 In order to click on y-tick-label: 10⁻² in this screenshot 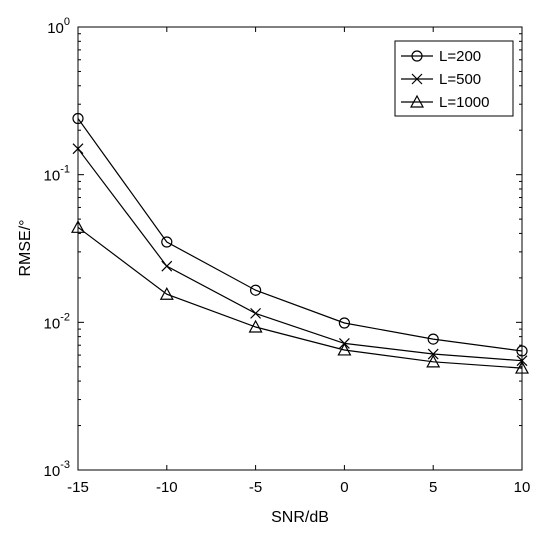, I will do `click(57, 321)`.